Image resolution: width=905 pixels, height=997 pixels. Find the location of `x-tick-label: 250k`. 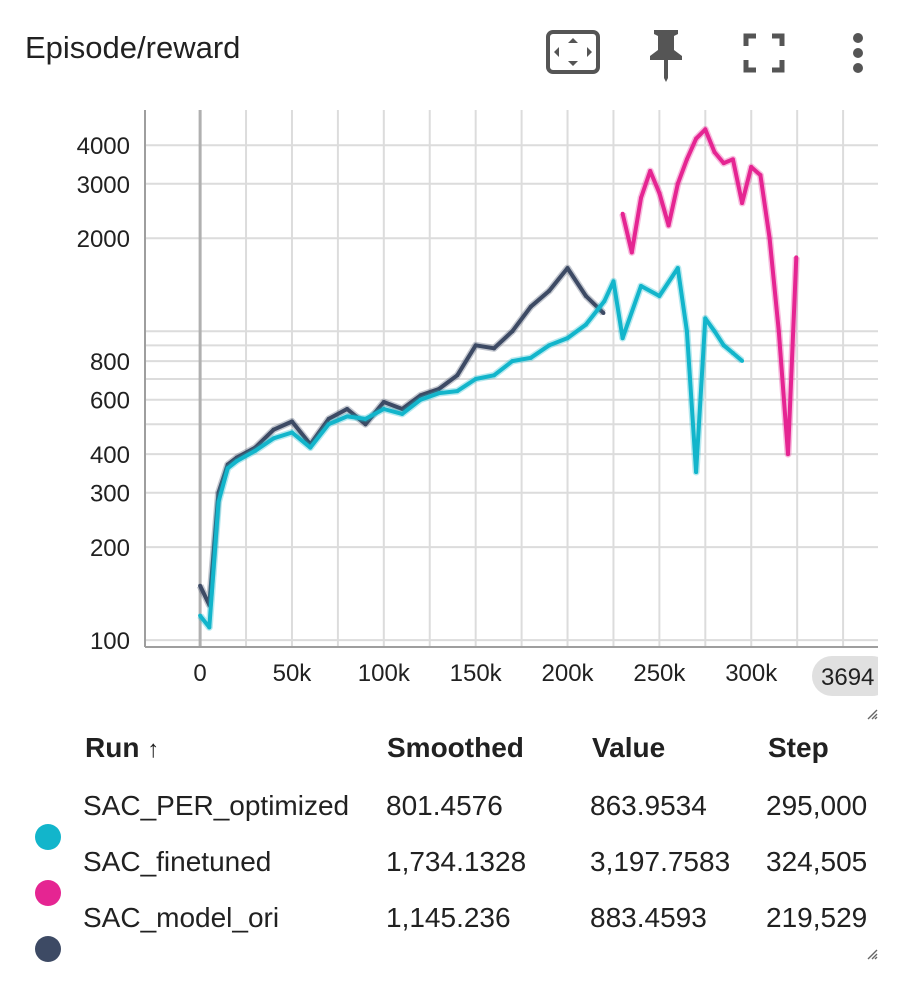

x-tick-label: 250k is located at coordinates (659, 673).